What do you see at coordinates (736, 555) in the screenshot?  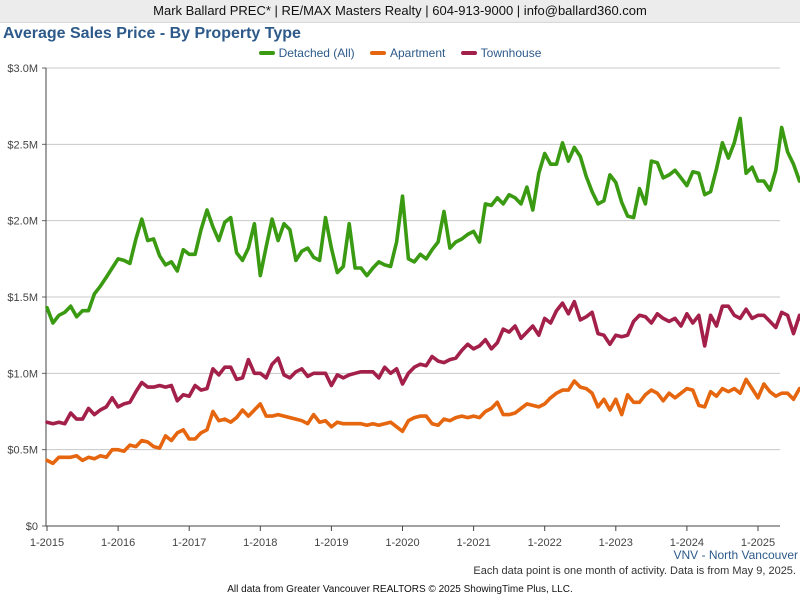 I see `region-label: VNV - North Vancouver` at bounding box center [736, 555].